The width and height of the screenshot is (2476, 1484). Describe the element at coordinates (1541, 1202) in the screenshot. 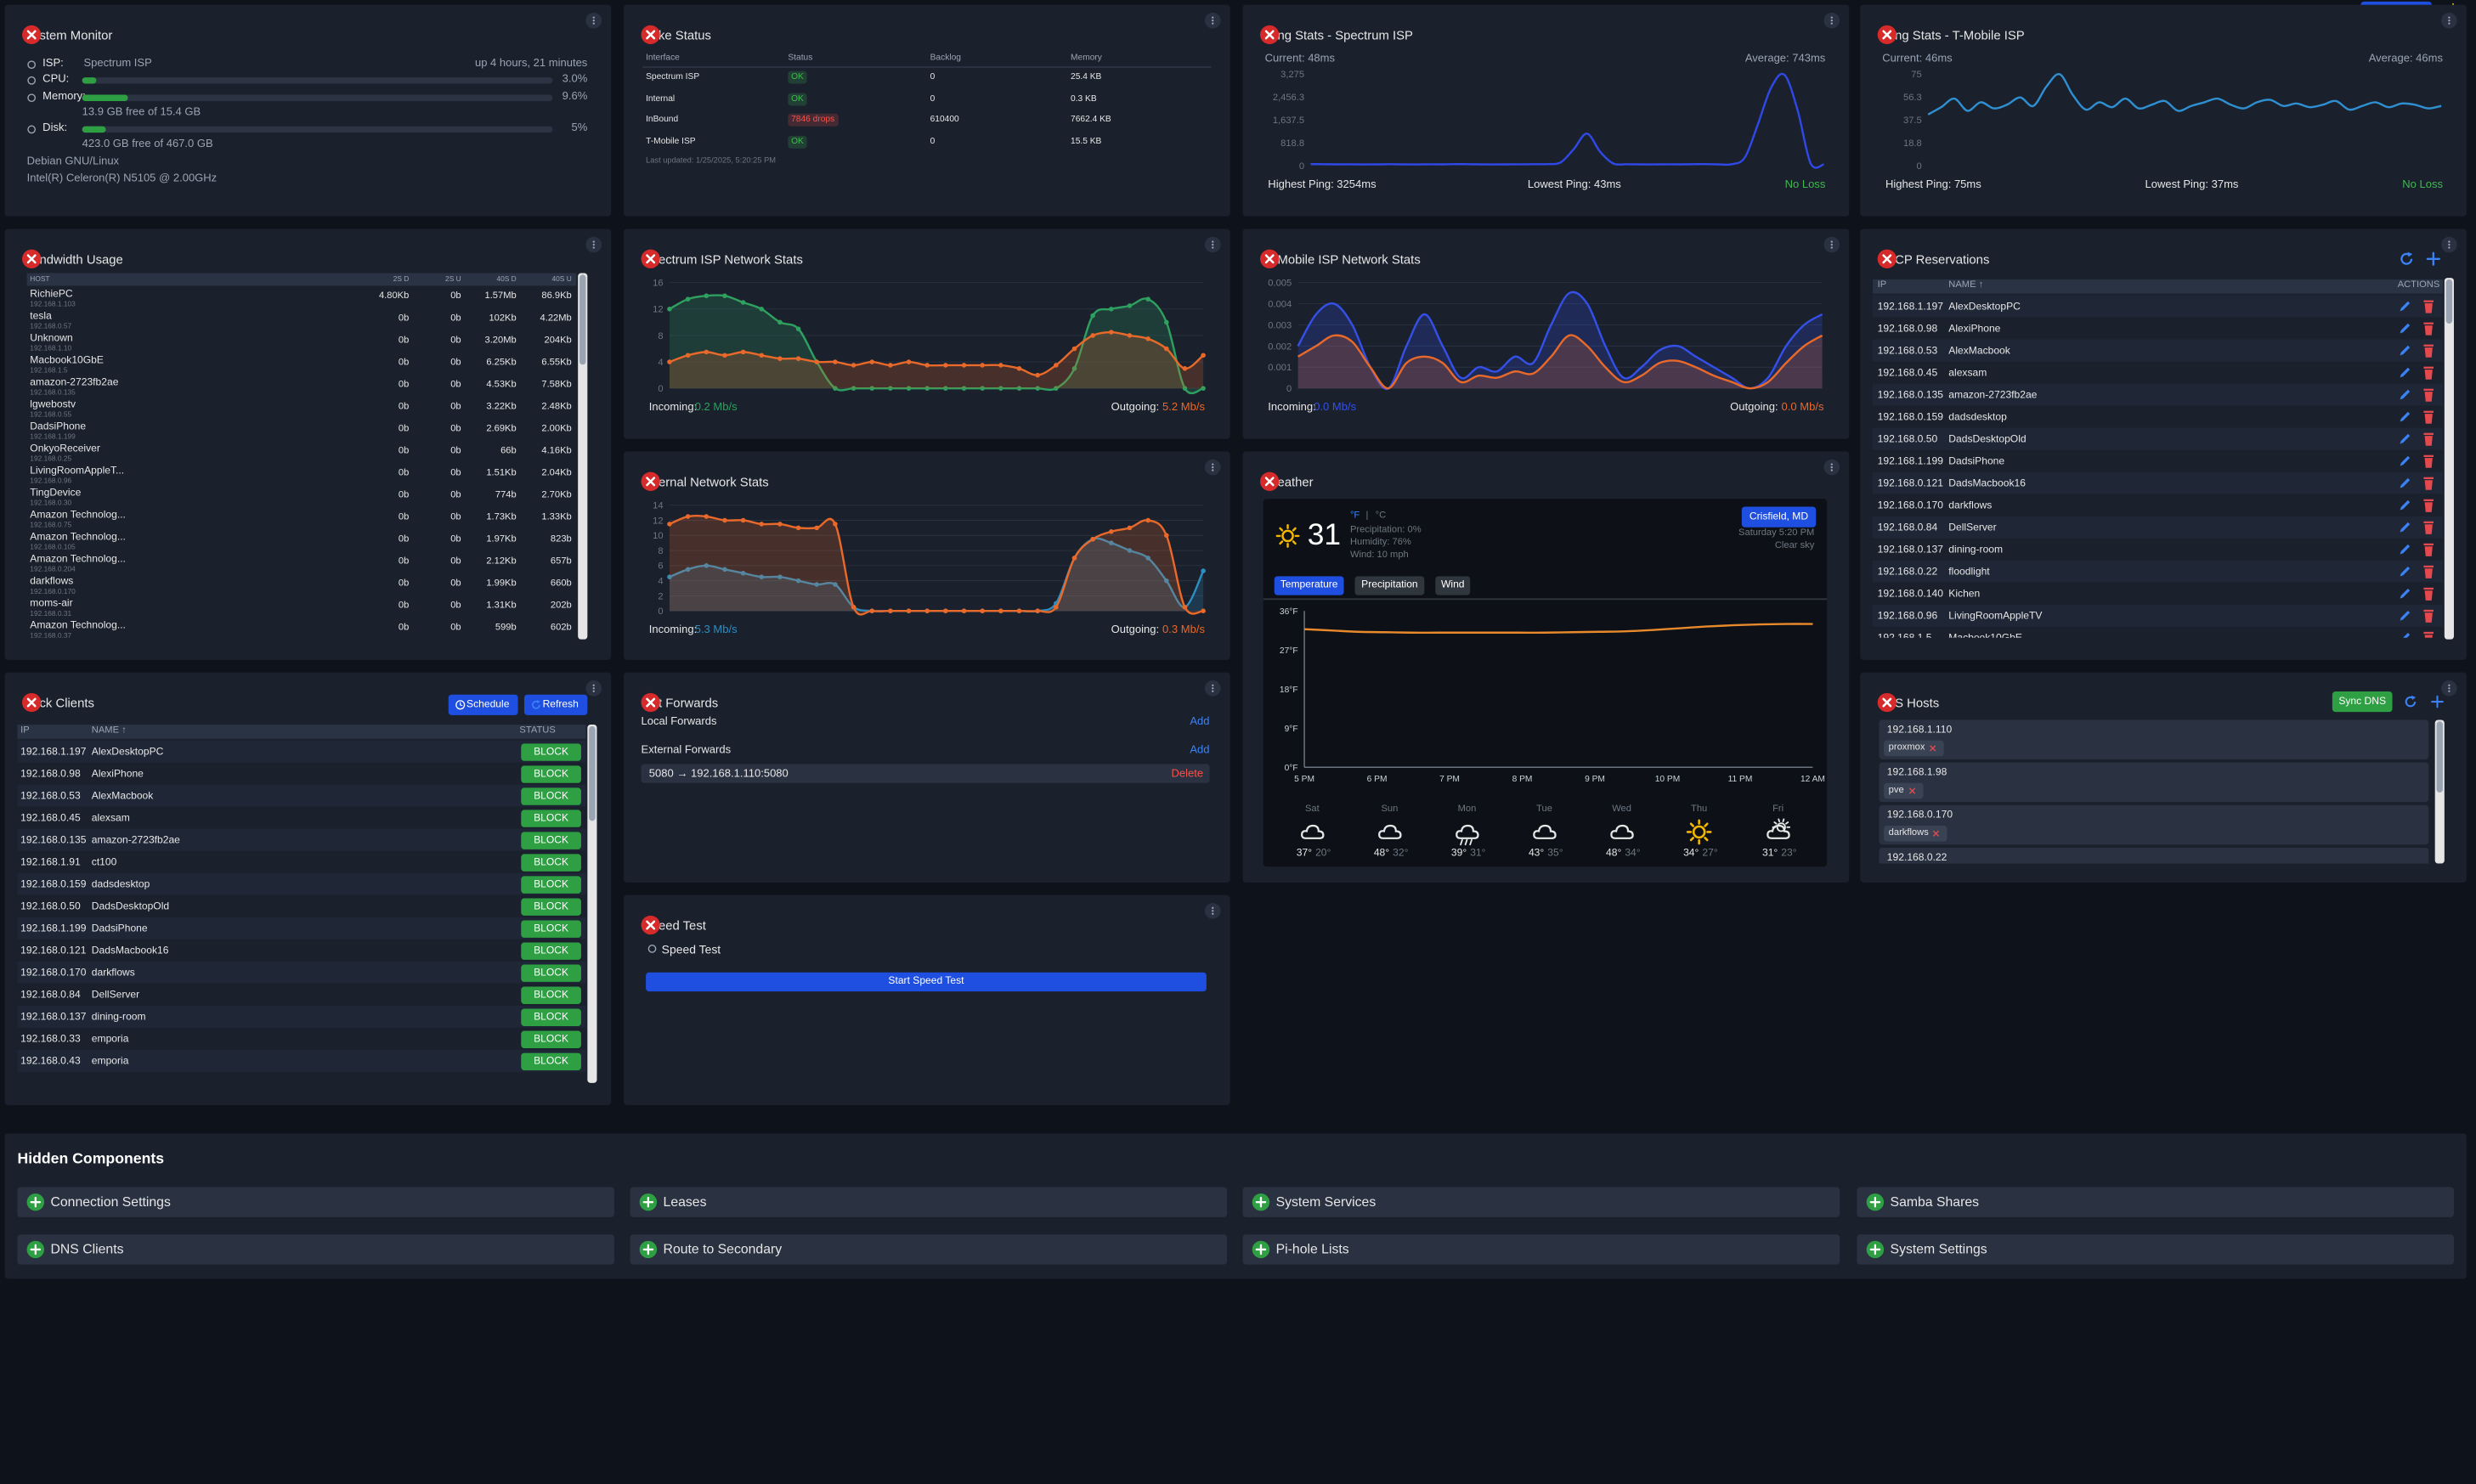

I see `hidden-item: System Services` at that location.